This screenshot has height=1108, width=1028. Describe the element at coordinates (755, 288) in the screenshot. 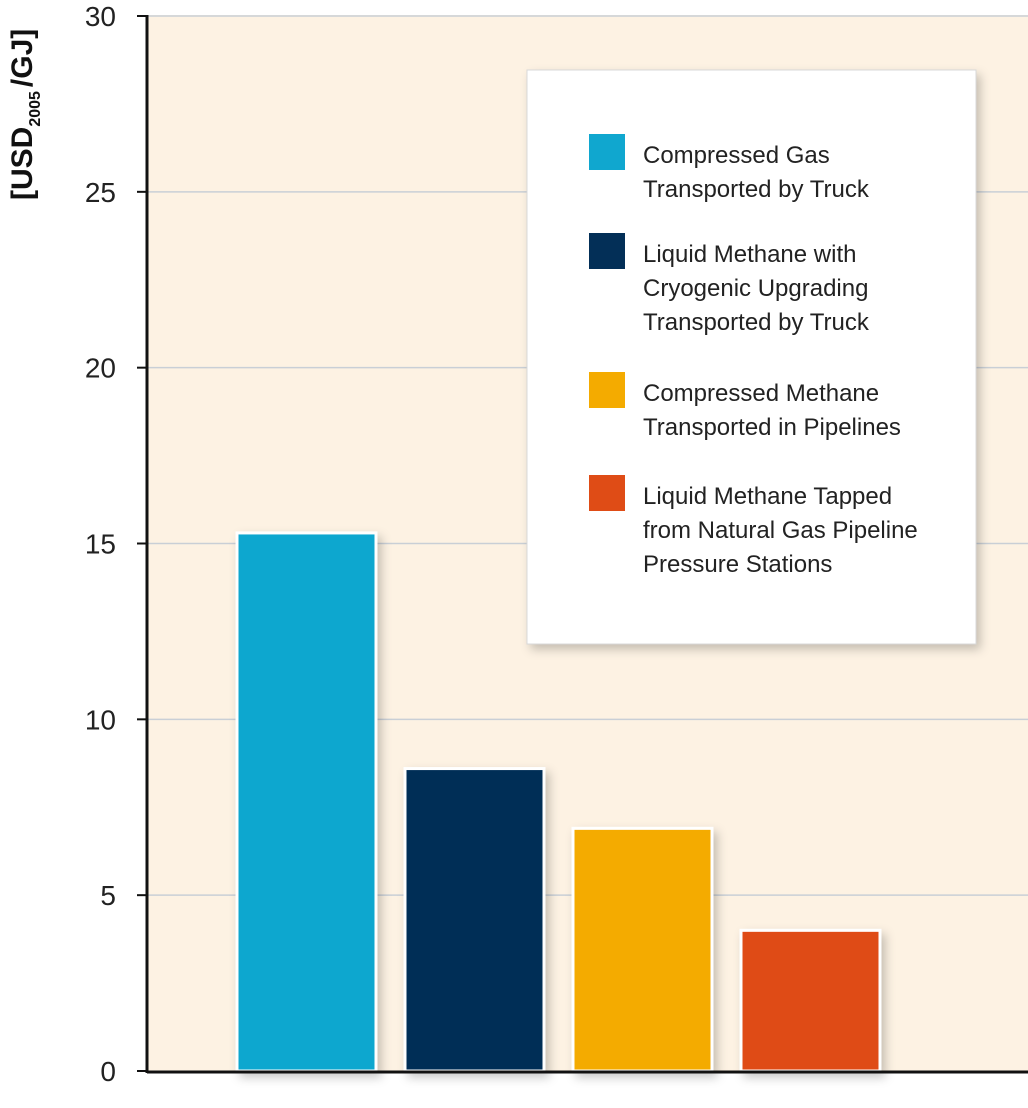

I see `legend-label-2-line-2: Cryogenic Upgrading` at that location.